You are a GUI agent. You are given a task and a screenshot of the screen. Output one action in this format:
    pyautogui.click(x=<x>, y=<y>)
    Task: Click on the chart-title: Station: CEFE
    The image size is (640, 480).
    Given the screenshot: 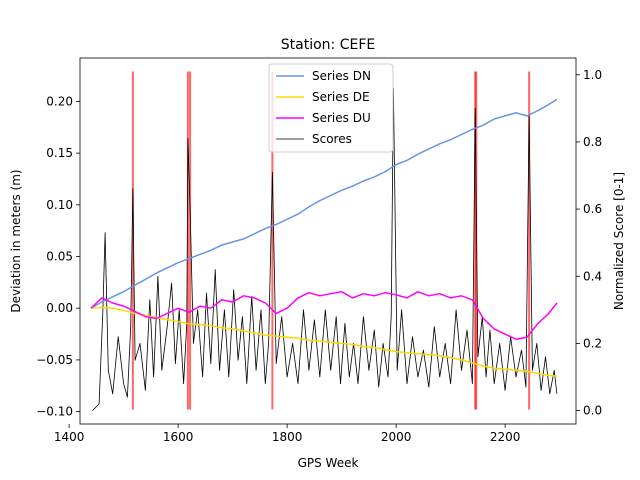 What is the action you would take?
    pyautogui.click(x=328, y=45)
    